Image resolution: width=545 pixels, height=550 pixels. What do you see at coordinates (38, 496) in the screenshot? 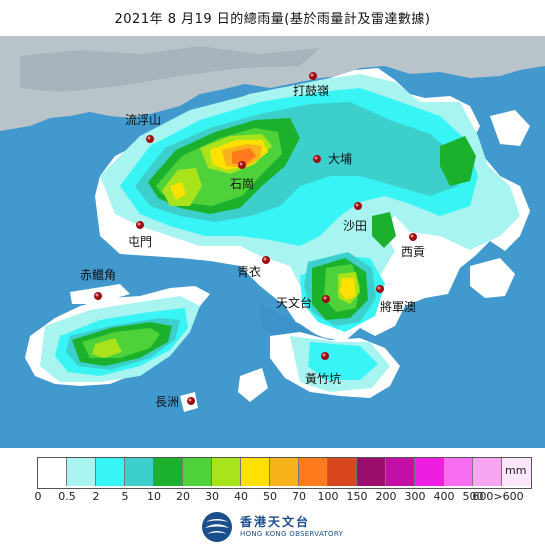
I see `legend-tick-label: 0` at bounding box center [38, 496].